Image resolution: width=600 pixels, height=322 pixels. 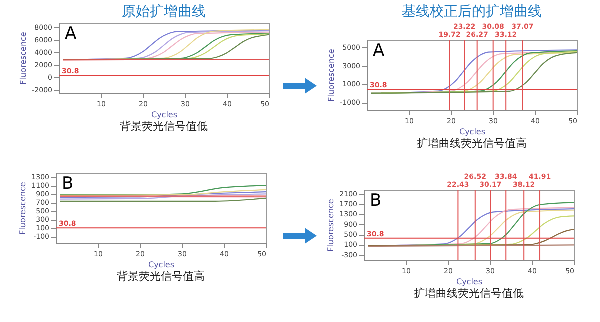 What do you see at coordinates (472, 12) in the screenshot?
I see `chart-title: 基线校正后的扩增曲线` at bounding box center [472, 12].